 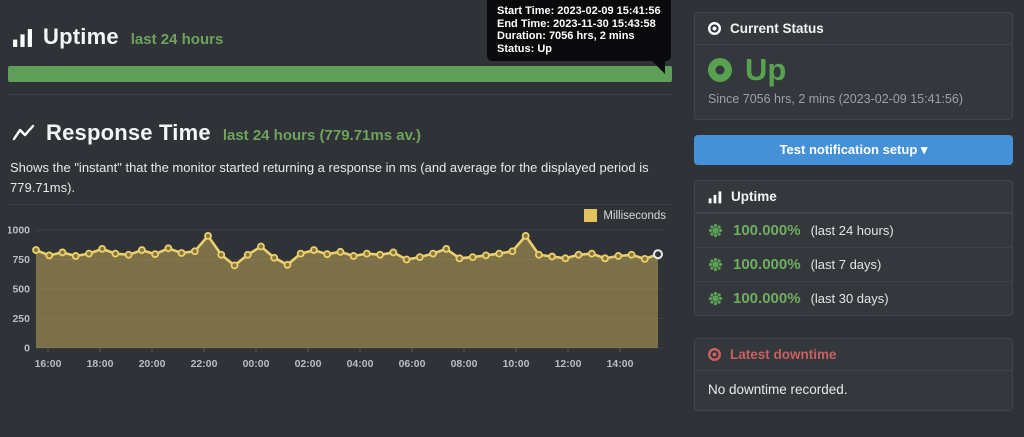 I want to click on uptime-row-7d: 100.000% (last 7 days), so click(x=853, y=264).